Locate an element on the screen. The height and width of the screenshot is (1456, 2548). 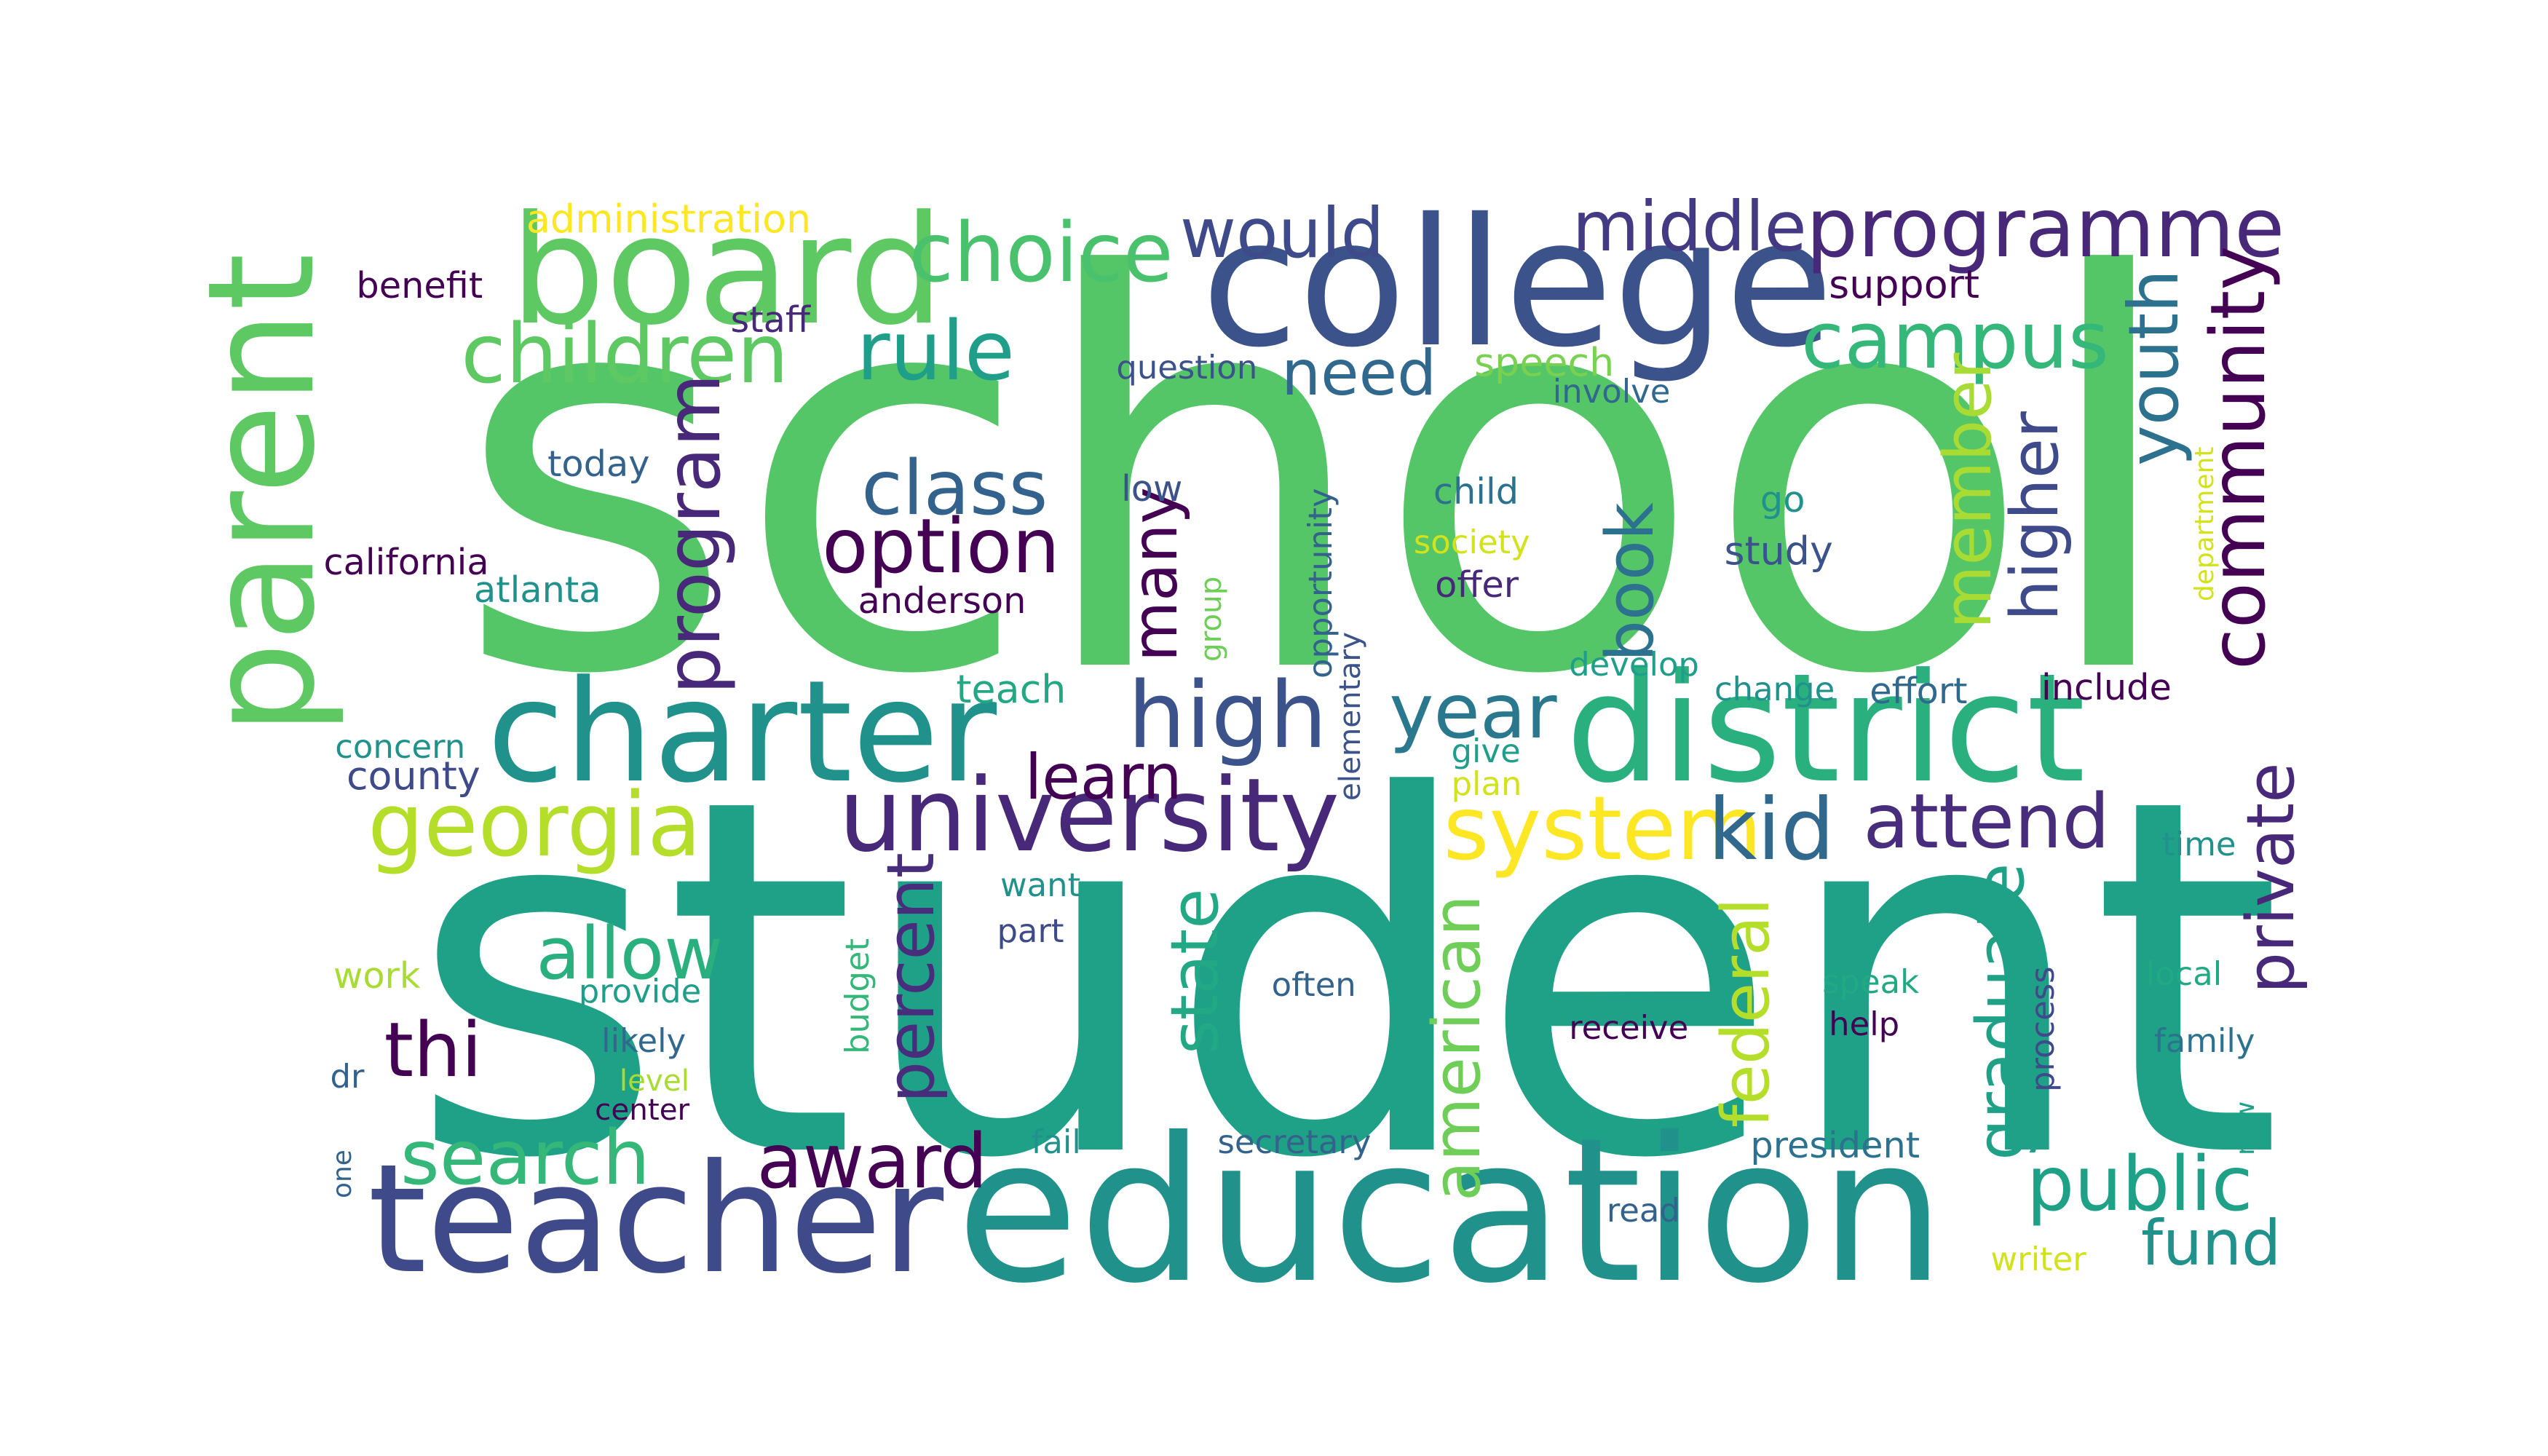
cloud-word-member: member is located at coordinates (1969, 491).